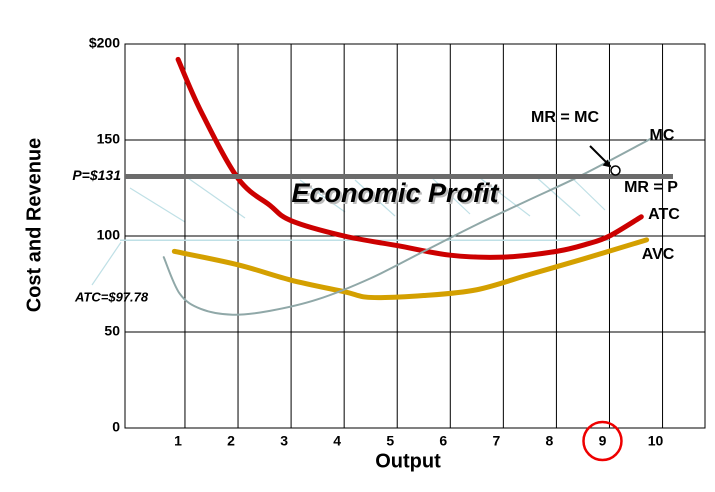 The image size is (715, 492). Describe the element at coordinates (615, 170) in the screenshot. I see `equilibrium-point` at that location.